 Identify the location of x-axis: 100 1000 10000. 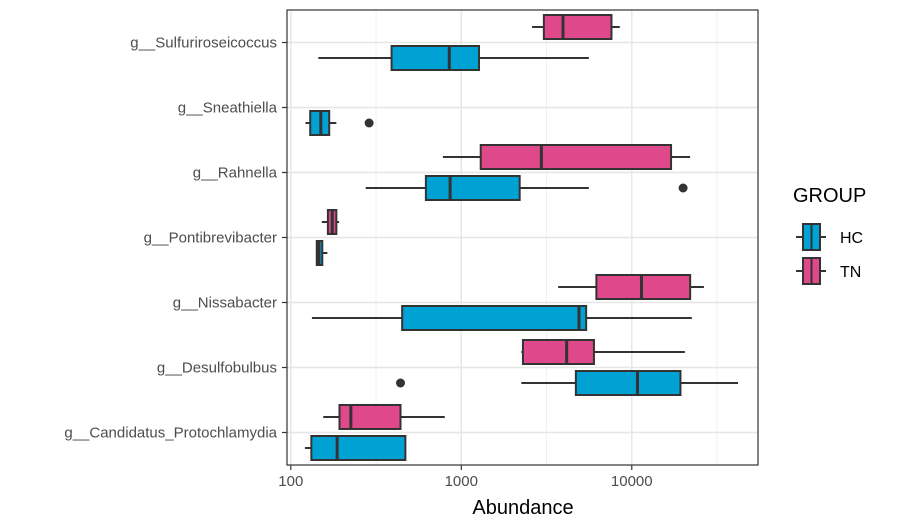
(465, 477).